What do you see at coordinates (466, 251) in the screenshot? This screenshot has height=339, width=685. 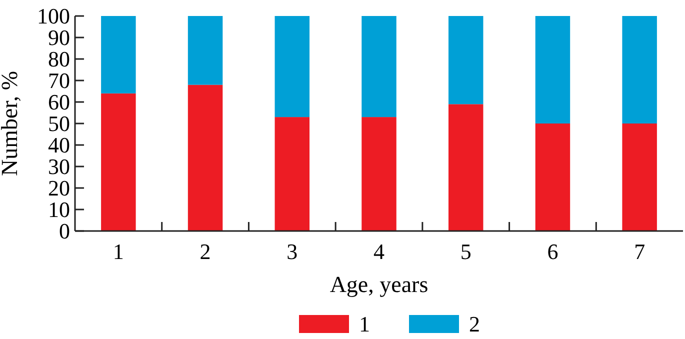 I see `x-tick-label: 5` at bounding box center [466, 251].